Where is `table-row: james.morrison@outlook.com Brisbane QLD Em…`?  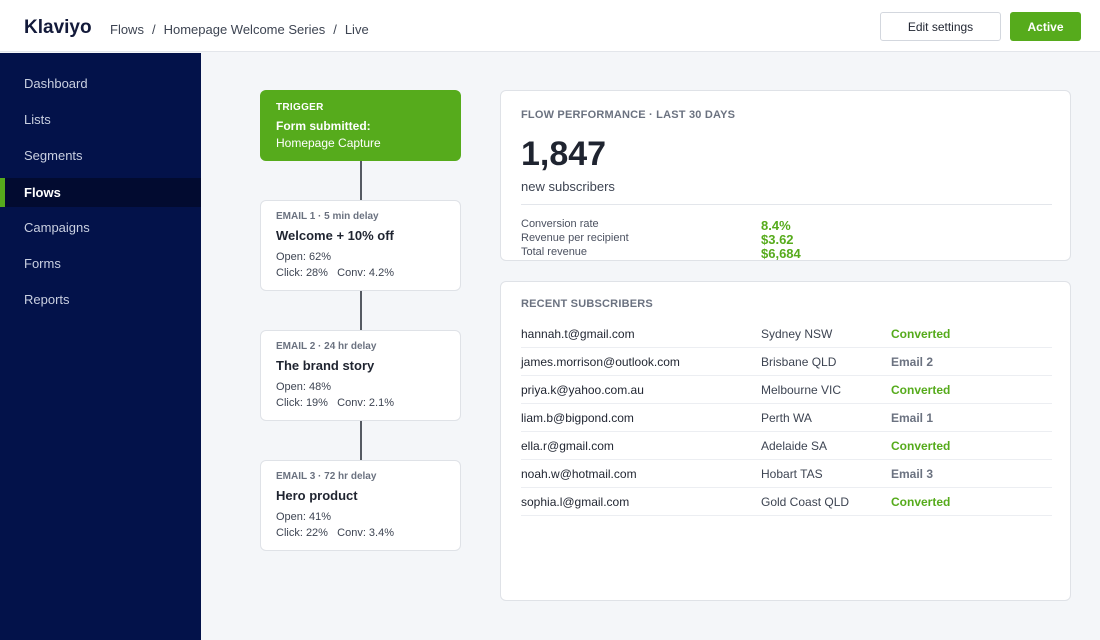
table-row: james.morrison@outlook.com Brisbane QLD Em… is located at coordinates (786, 362).